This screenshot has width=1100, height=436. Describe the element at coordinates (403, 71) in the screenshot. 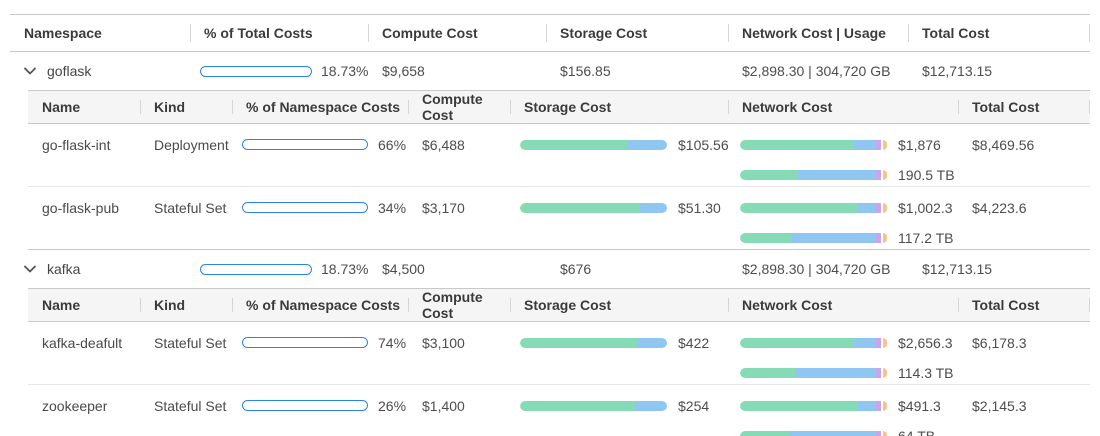

I see `compute-cost-value: $9,658` at that location.